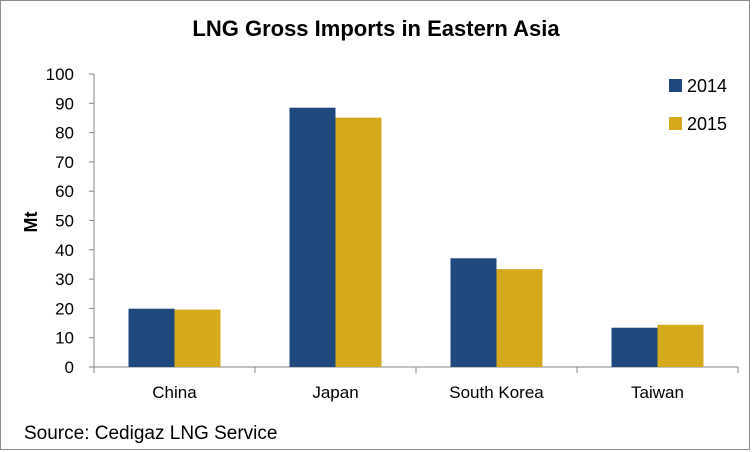 Image resolution: width=752 pixels, height=452 pixels. I want to click on y-tick-label: 30, so click(64, 279).